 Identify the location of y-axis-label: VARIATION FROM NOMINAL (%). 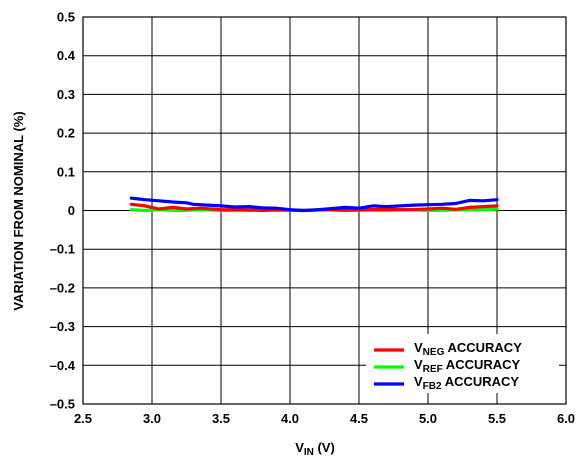
(18, 210).